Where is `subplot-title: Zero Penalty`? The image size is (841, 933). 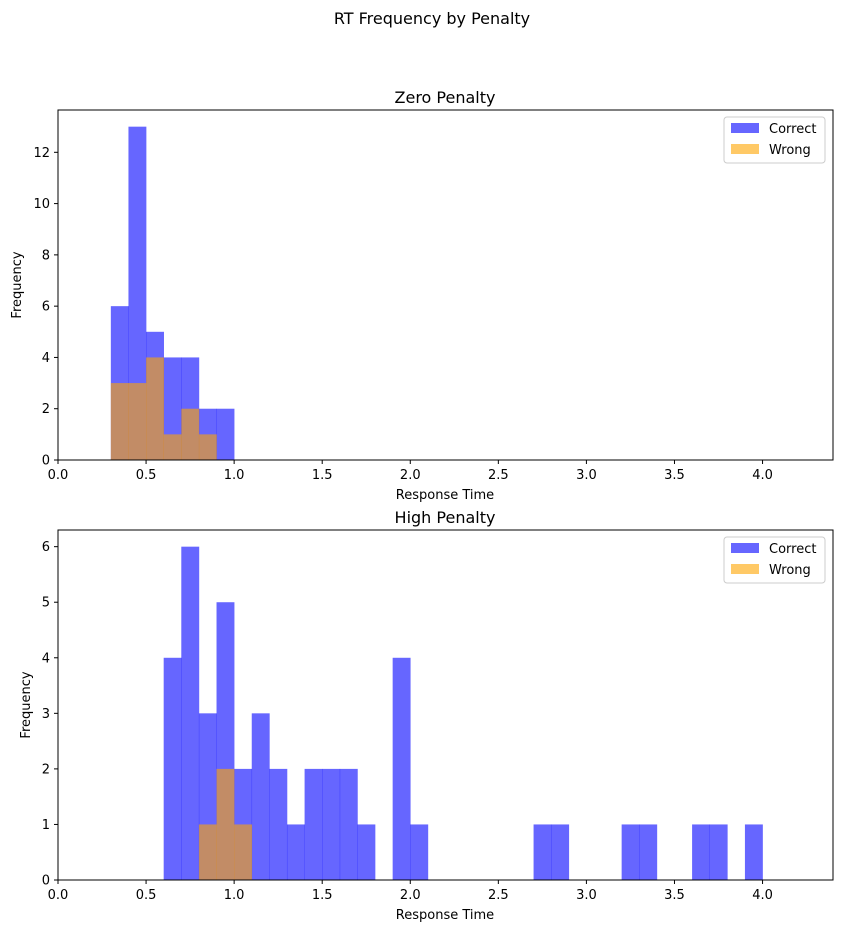 subplot-title: Zero Penalty is located at coordinates (445, 97).